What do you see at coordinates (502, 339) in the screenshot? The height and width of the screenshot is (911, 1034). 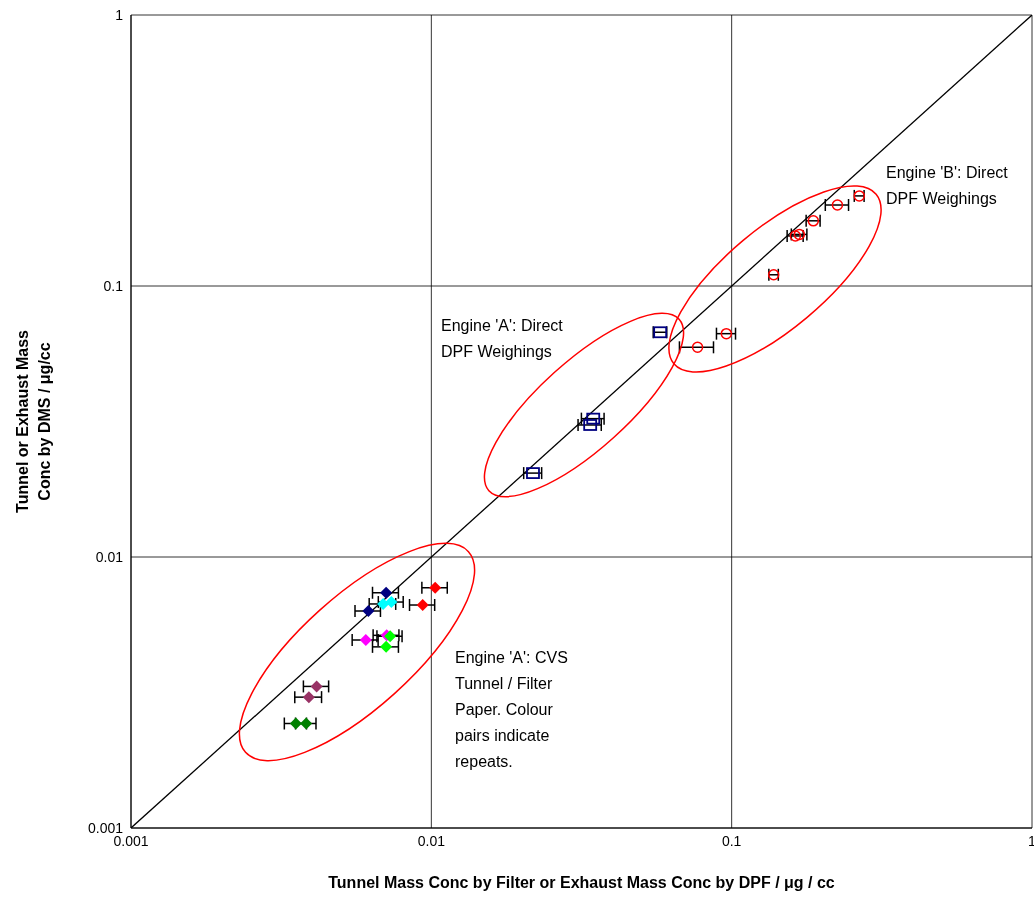 I see `annotation: Engine 'A': Direct DPF Weighings` at bounding box center [502, 339].